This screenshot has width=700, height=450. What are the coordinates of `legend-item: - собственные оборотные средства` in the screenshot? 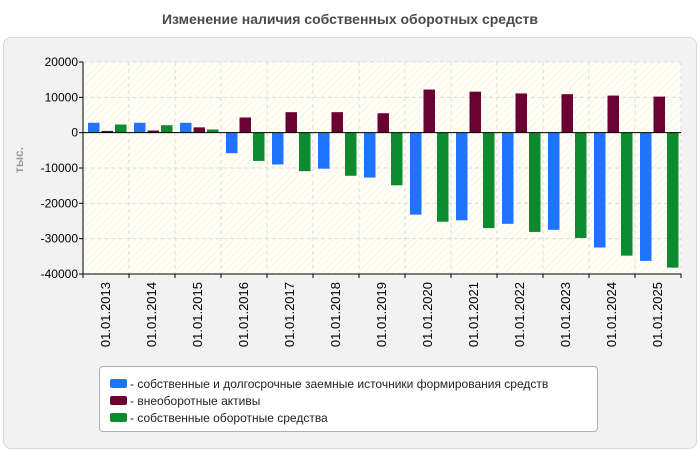 It's located at (353, 417).